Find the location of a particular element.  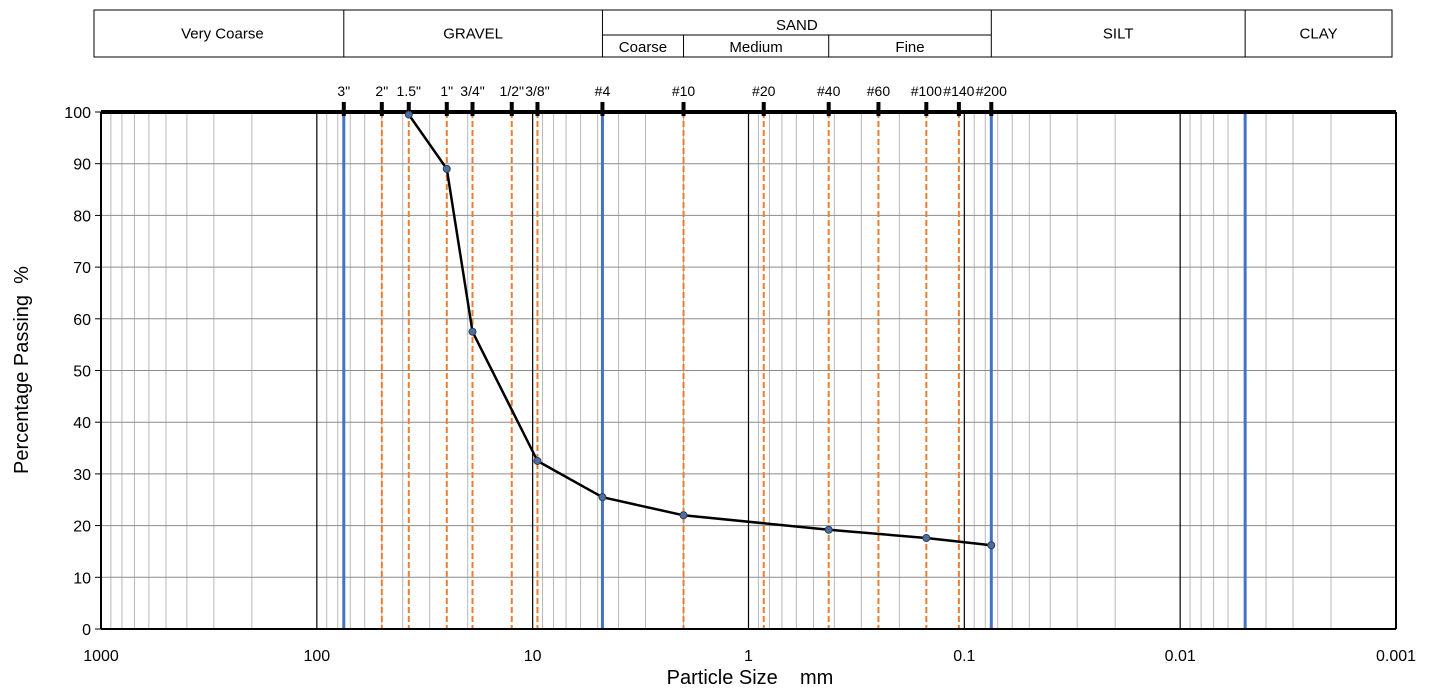

classification-sub-label: Medium is located at coordinates (755, 47).